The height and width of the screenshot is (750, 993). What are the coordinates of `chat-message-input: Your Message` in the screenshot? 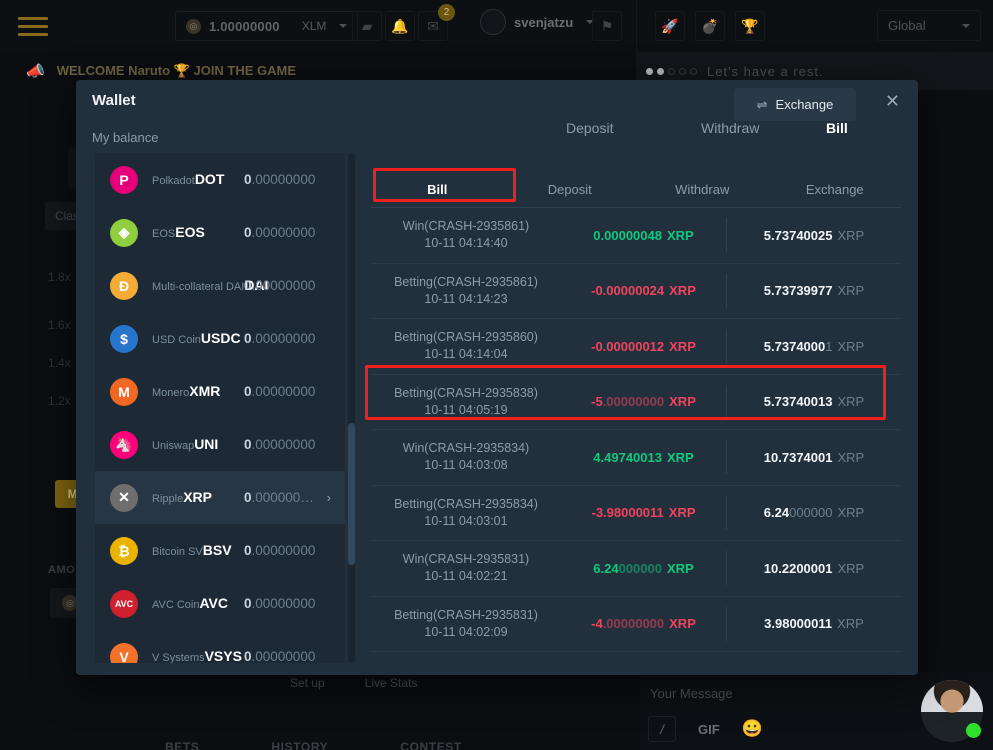 It's located at (691, 693).